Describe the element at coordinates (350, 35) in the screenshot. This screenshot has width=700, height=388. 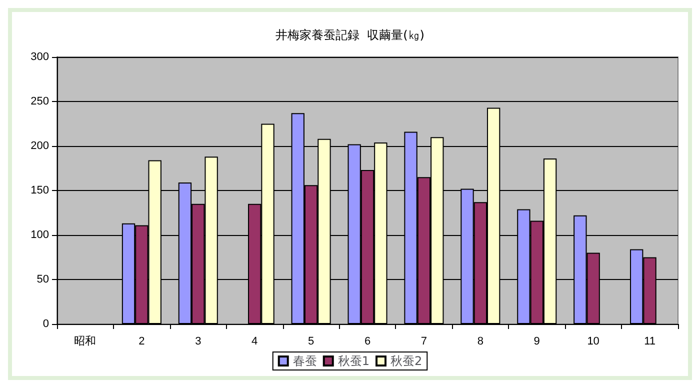
I see `chart-title: 井梅家養蚕記録 収繭量(㎏)` at that location.